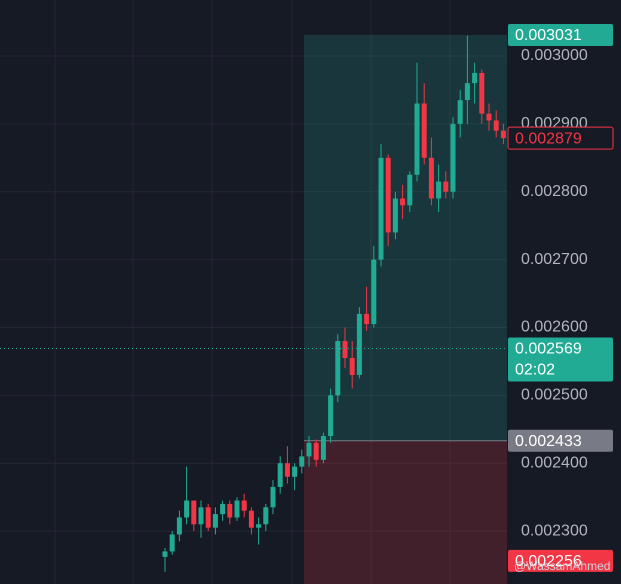  What do you see at coordinates (535, 370) in the screenshot?
I see `countdown: 02:02` at bounding box center [535, 370].